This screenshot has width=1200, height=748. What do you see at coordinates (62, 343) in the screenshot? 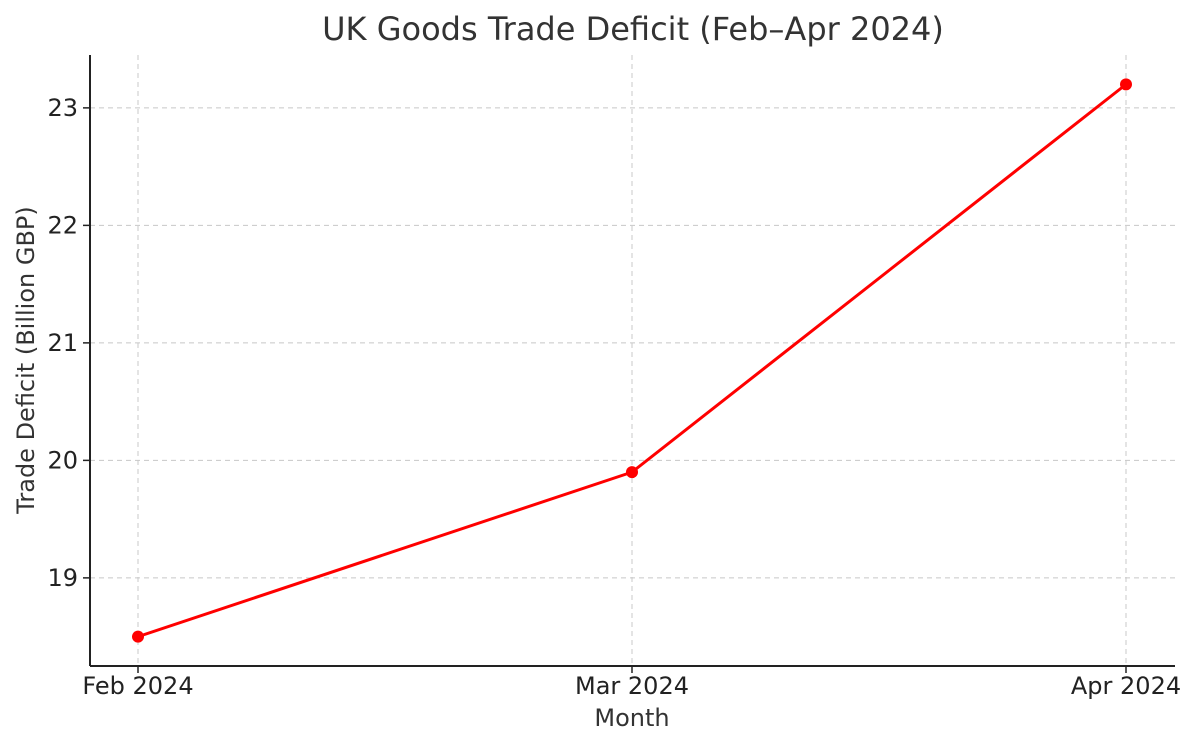
I see `y-tick-label: 21` at bounding box center [62, 343].